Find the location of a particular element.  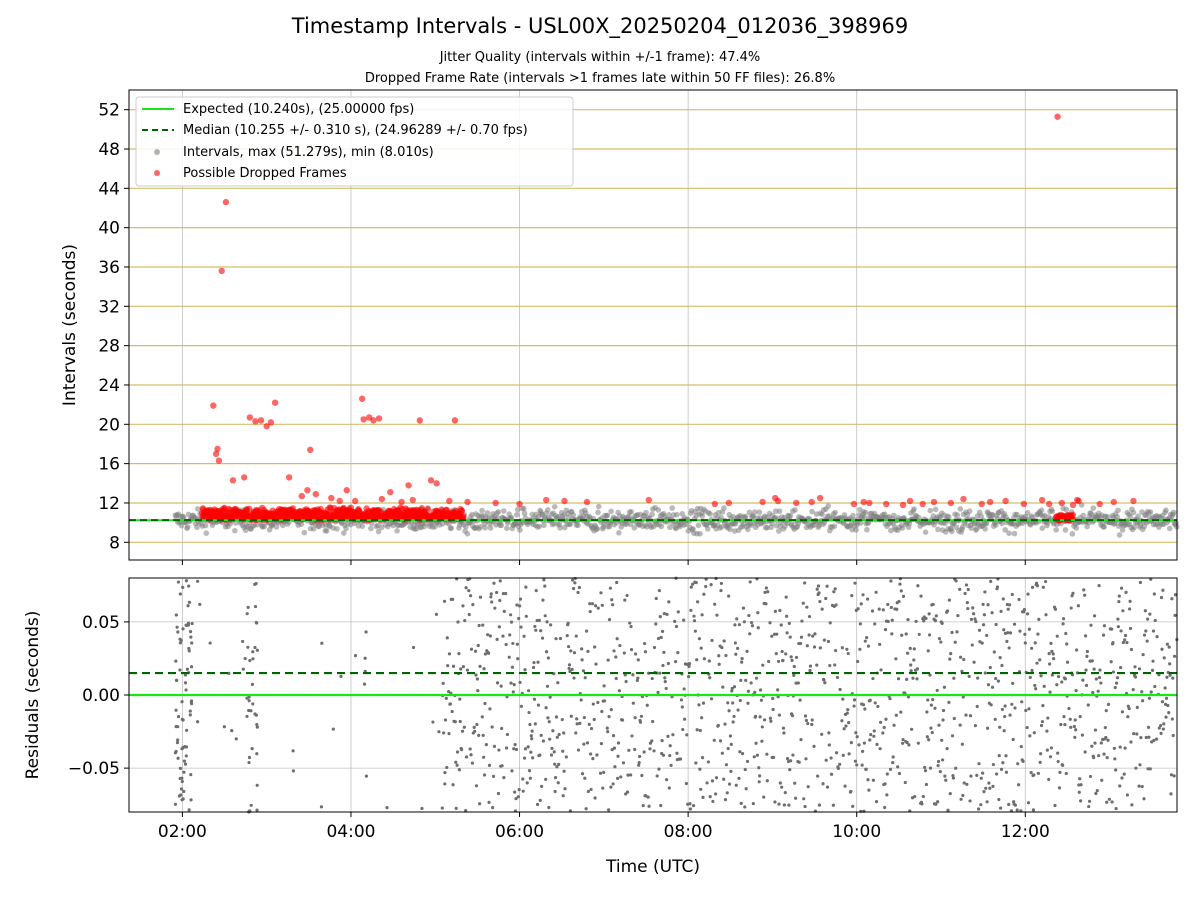

residuals-y-tick-label: 0.00 is located at coordinates (101, 696).